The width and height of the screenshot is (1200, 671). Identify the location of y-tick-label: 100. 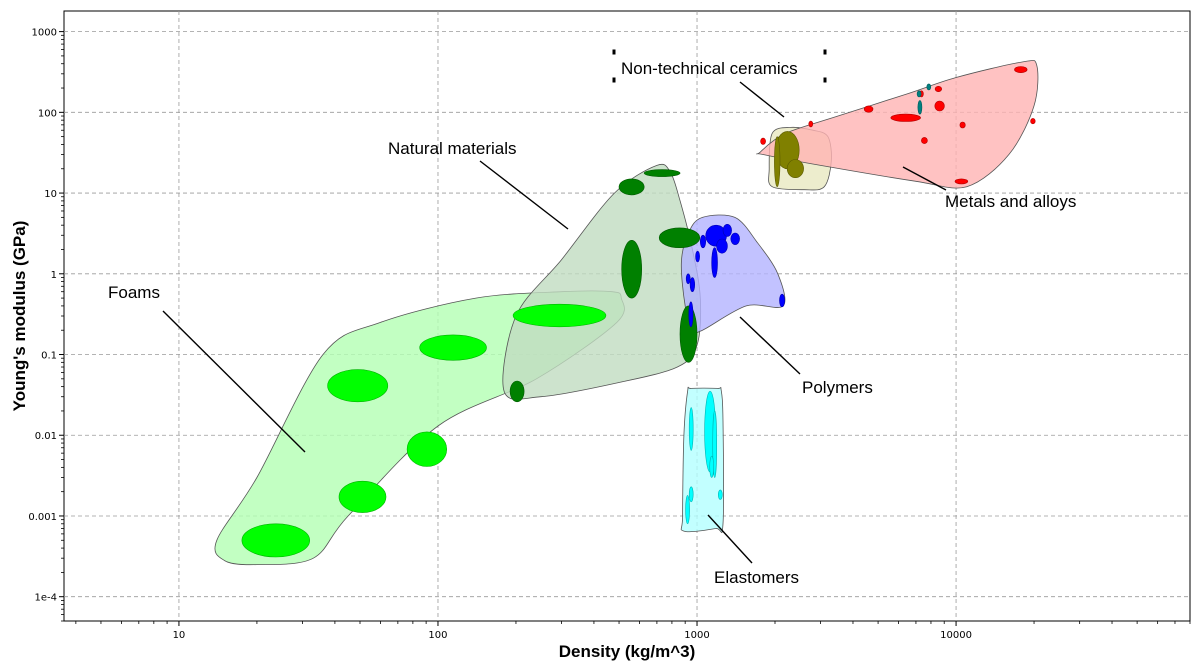
(47, 113).